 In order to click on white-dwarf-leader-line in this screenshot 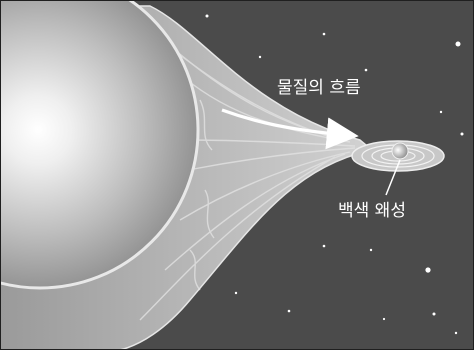, I will do `click(393, 177)`.